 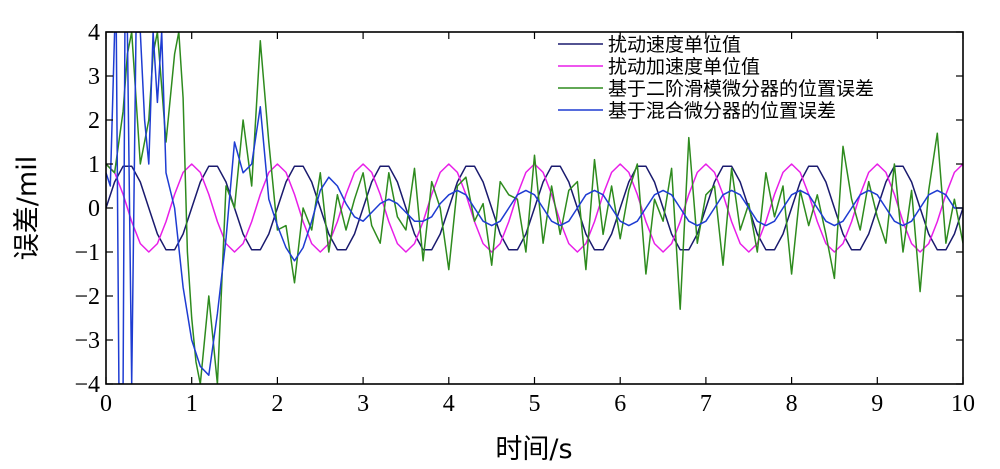 I want to click on y-tick-label: 2, so click(x=94, y=121).